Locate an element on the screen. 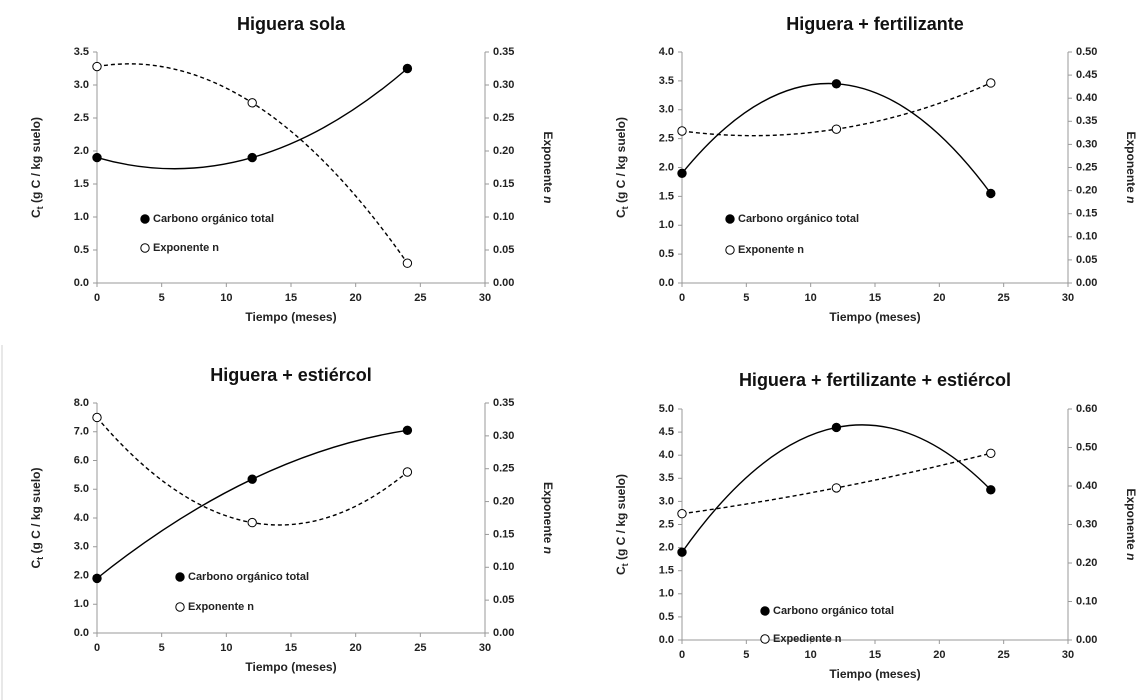  y-tick-label: 3.0 is located at coordinates (666, 501).